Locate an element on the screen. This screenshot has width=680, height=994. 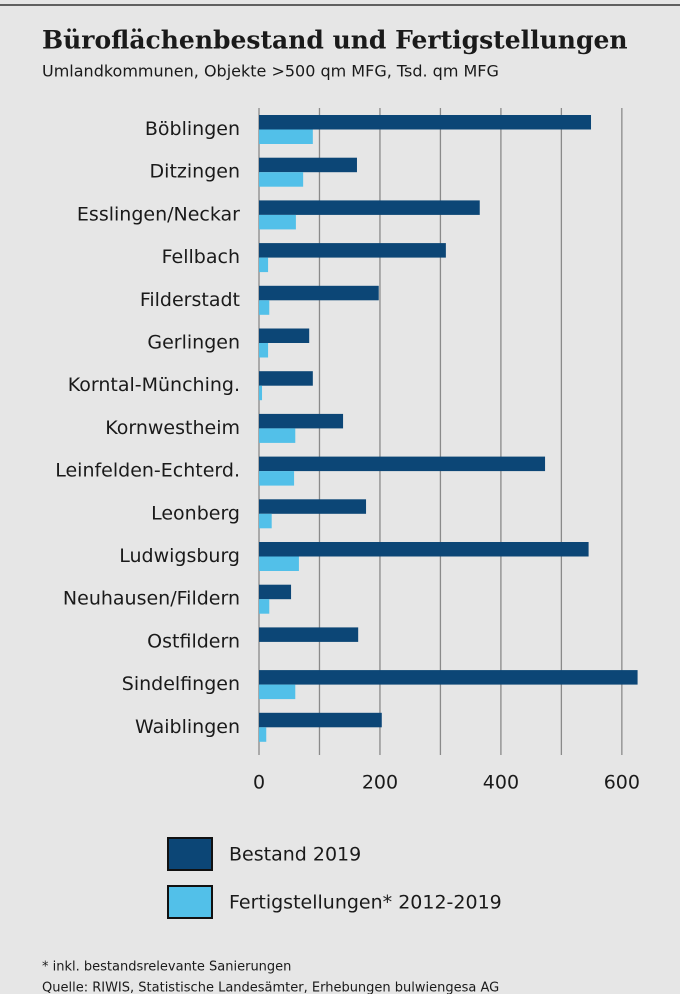
y-tick-label: Fellbach is located at coordinates (201, 257).